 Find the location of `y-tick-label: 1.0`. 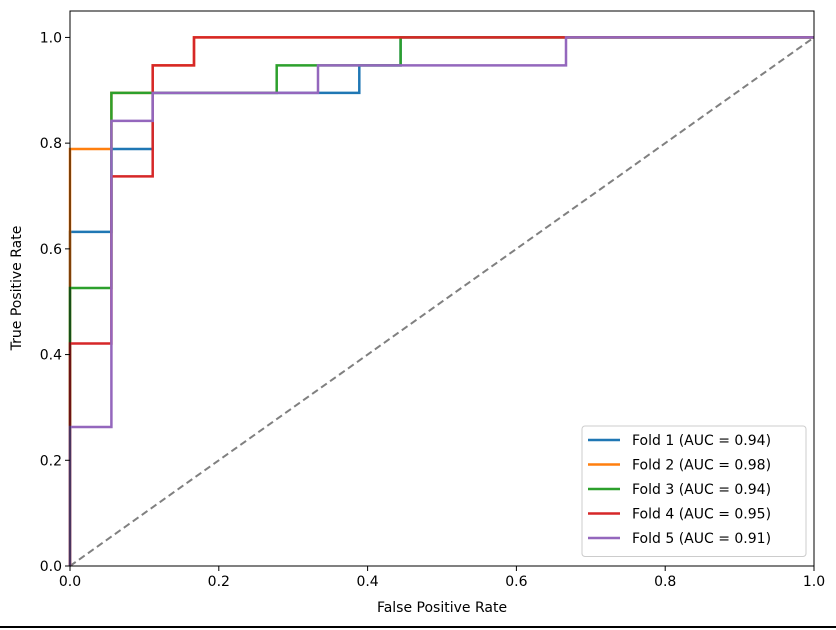

y-tick-label: 1.0 is located at coordinates (51, 38).